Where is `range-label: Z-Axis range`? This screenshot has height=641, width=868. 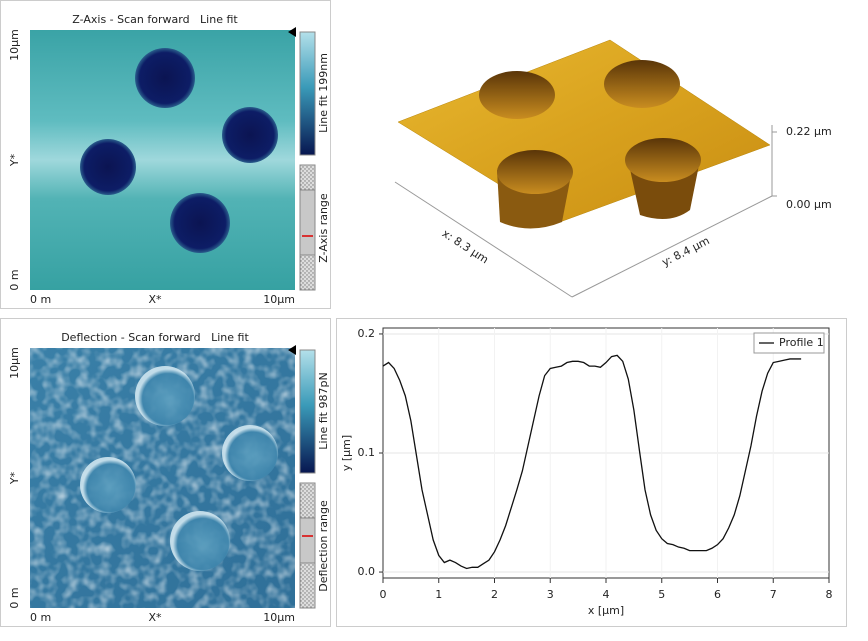
range-label: Z-Axis range is located at coordinates (323, 228).